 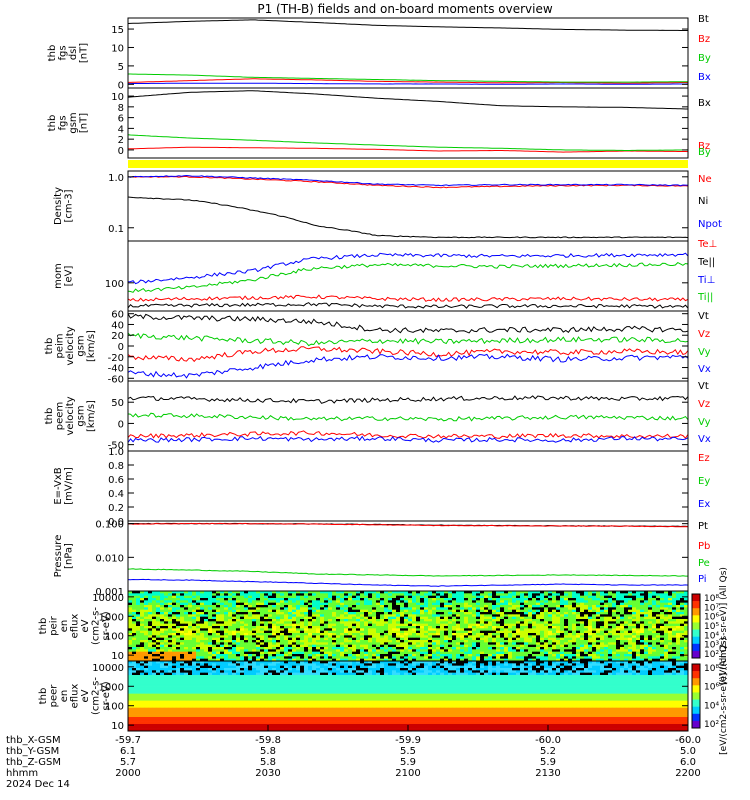 What do you see at coordinates (121, 424) in the screenshot?
I see `y-tick-label: 0` at bounding box center [121, 424].